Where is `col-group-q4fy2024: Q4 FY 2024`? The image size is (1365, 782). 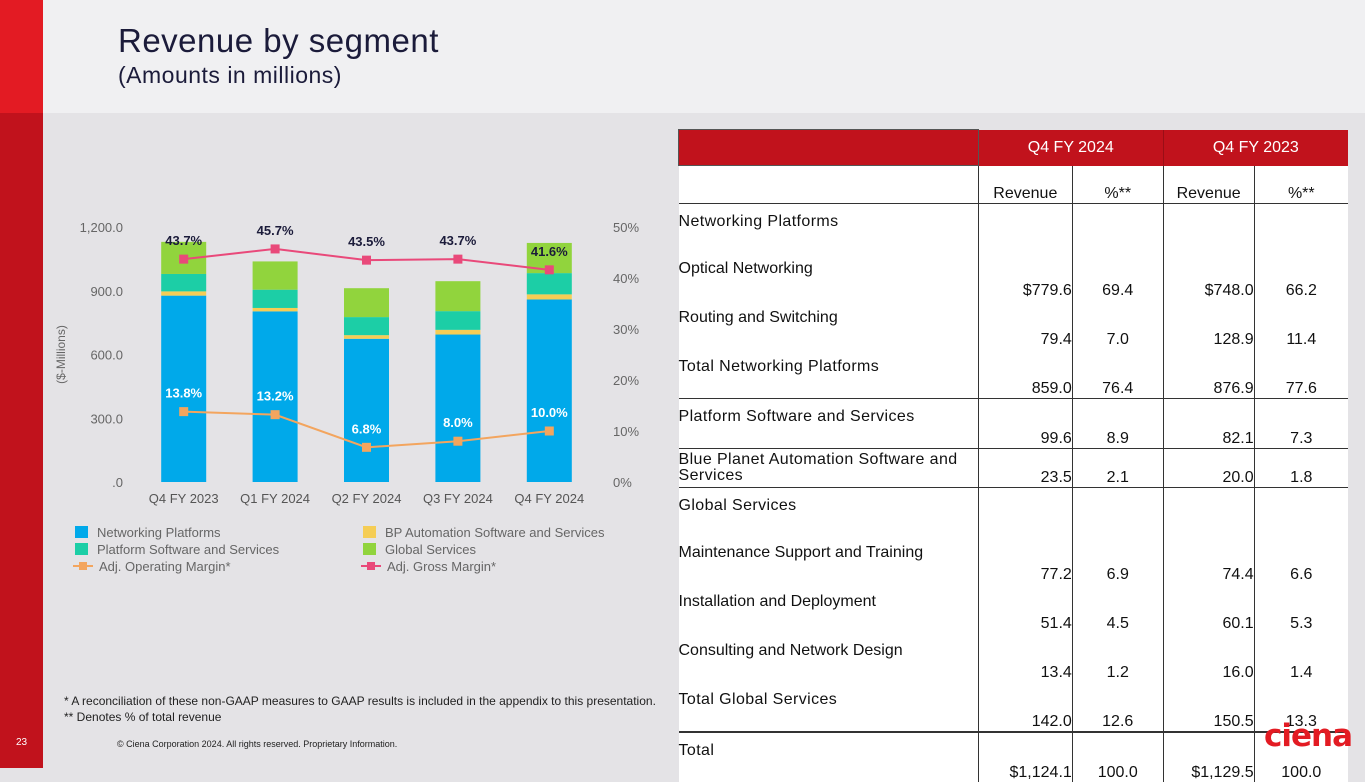 col-group-q4fy2024: Q4 FY 2024 is located at coordinates (1070, 147).